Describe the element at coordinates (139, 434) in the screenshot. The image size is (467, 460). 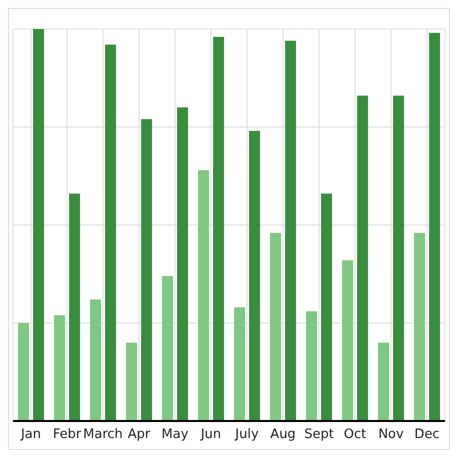
I see `x-tick-label: Apr` at that location.